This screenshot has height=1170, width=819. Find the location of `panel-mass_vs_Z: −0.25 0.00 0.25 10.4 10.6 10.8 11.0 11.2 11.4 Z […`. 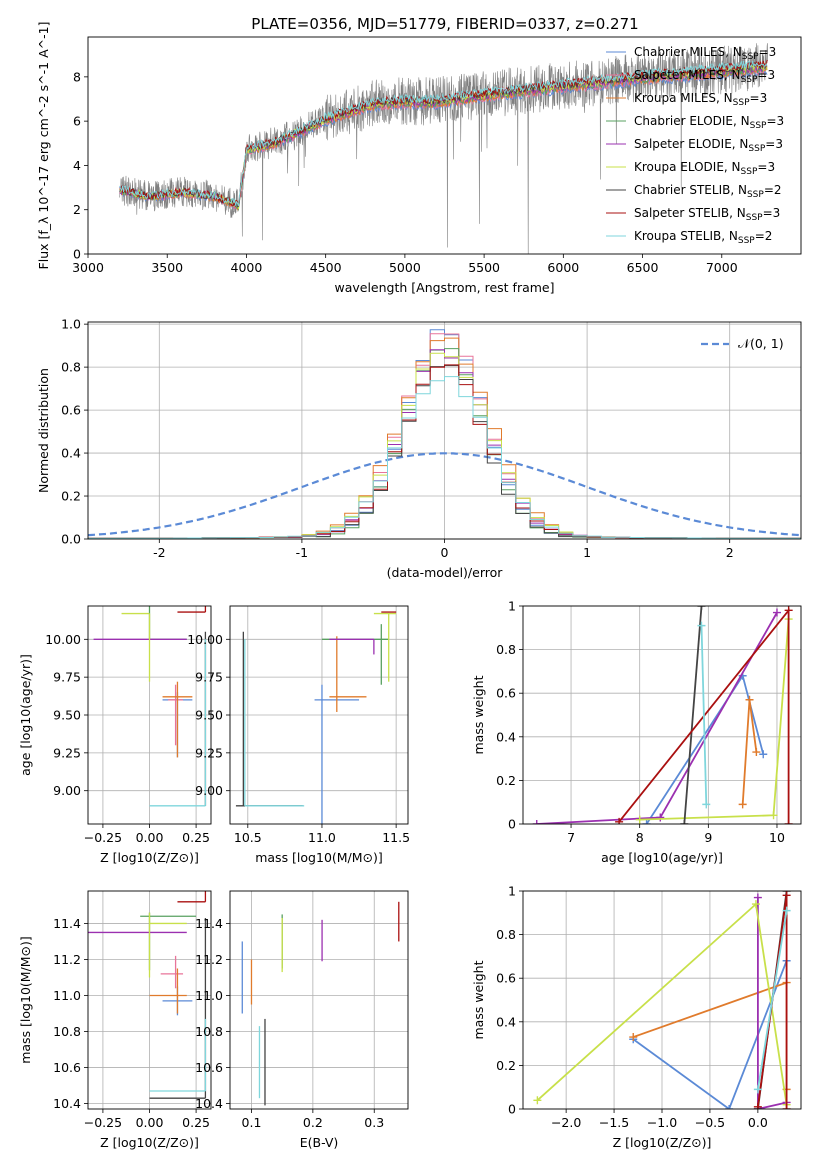

panel-mass_vs_Z: −0.25 0.00 0.25 10.4 10.6 10.8 11.0 11.2 11.4 Z [… is located at coordinates (115, 1020).